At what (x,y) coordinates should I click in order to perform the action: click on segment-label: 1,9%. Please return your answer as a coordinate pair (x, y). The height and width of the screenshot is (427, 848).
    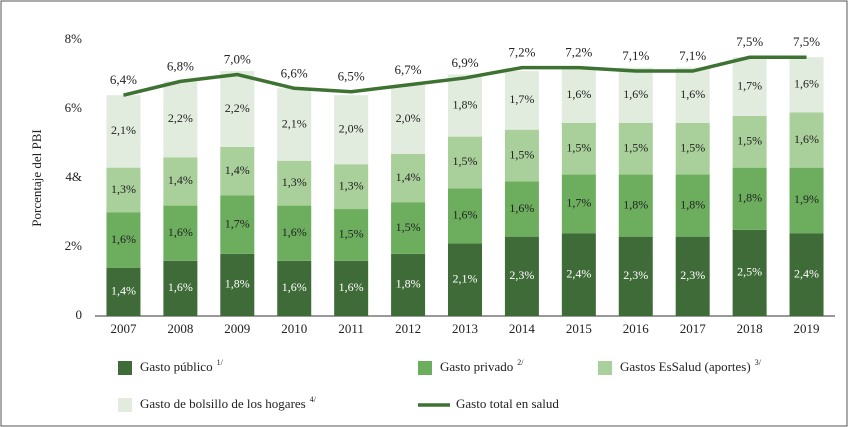
    Looking at the image, I should click on (806, 199).